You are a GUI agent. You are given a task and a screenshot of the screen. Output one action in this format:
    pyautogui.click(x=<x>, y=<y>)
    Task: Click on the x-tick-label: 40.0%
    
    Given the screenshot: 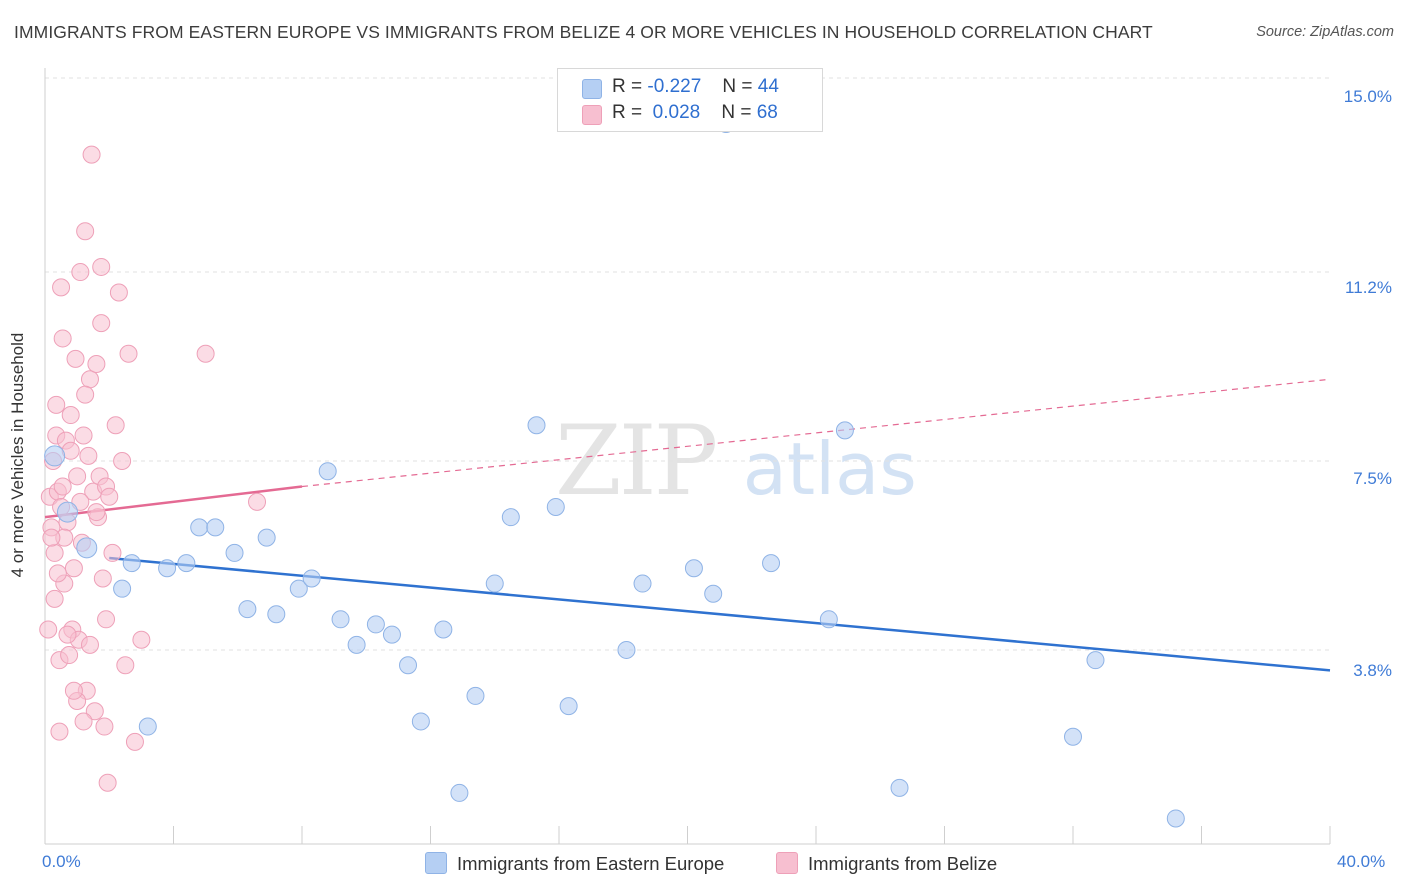 What is the action you would take?
    pyautogui.click(x=1361, y=861)
    